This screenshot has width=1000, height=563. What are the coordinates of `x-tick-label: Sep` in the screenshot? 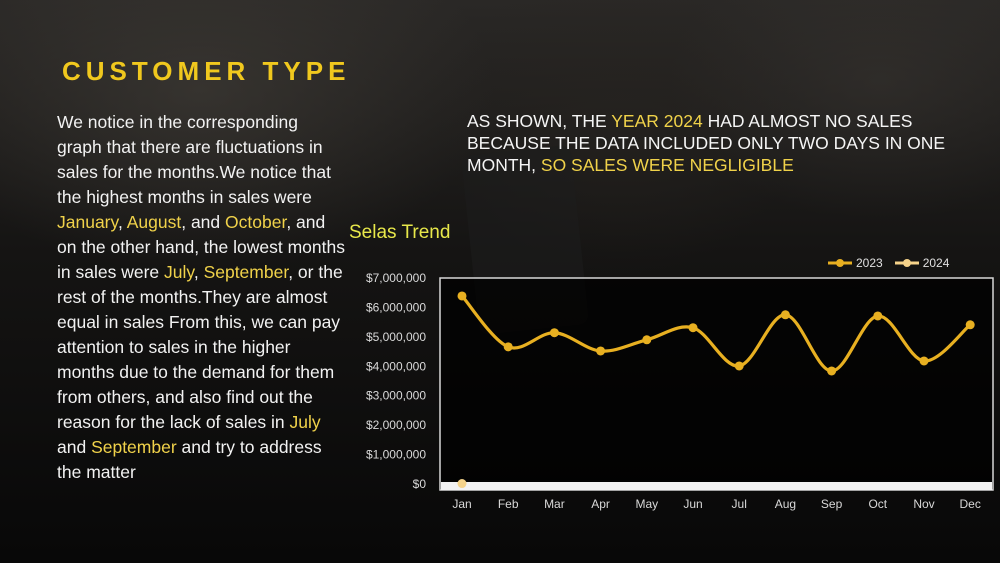 It's located at (832, 504).